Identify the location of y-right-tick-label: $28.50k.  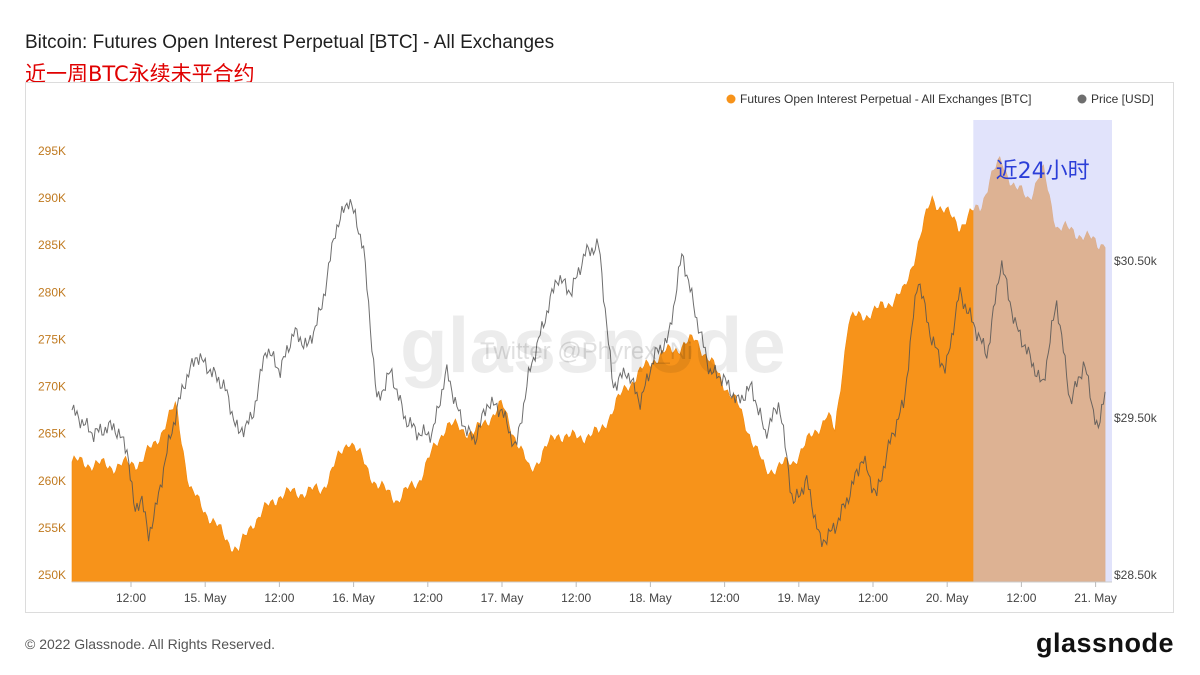
(1136, 575).